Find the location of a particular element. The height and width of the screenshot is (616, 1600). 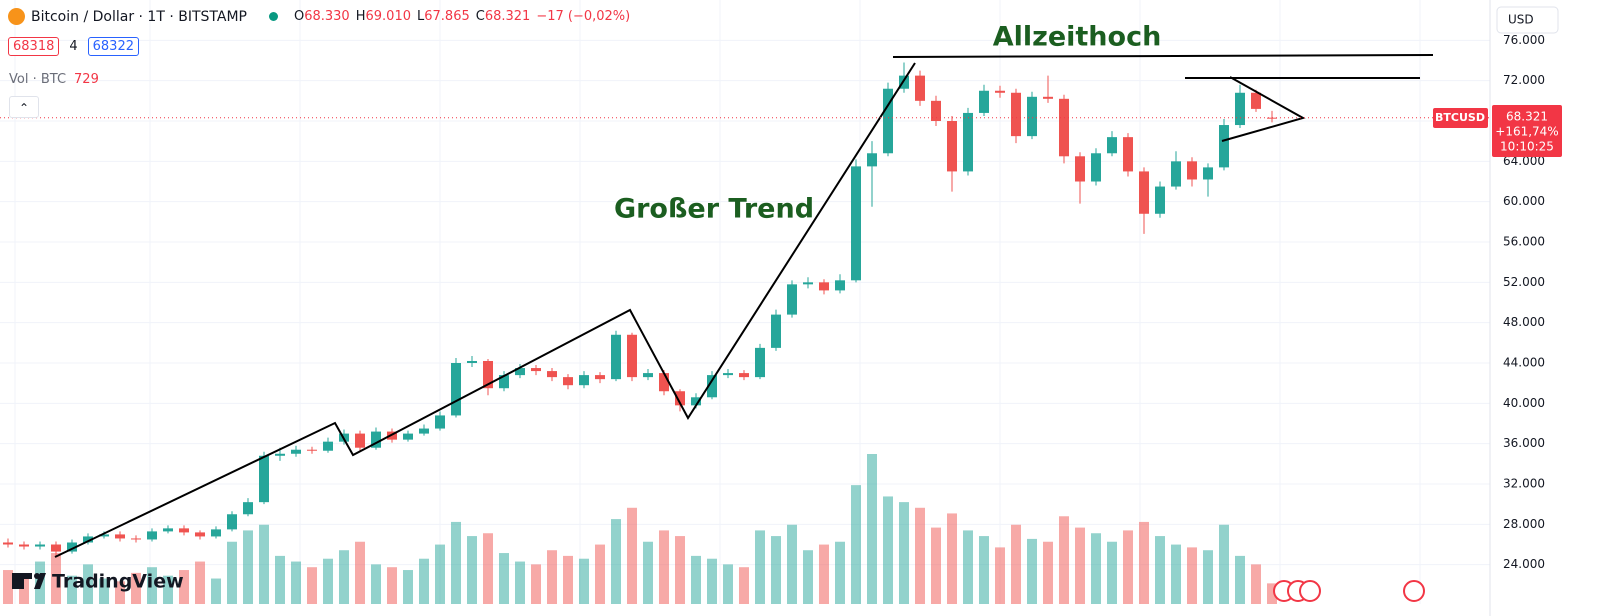

ask: 68322 is located at coordinates (113, 46).